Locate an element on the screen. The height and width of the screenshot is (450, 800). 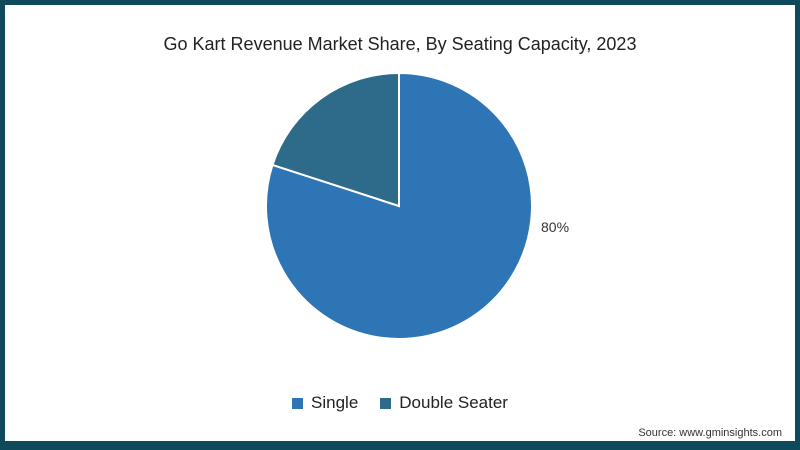
legend-swatch-single is located at coordinates (298, 403).